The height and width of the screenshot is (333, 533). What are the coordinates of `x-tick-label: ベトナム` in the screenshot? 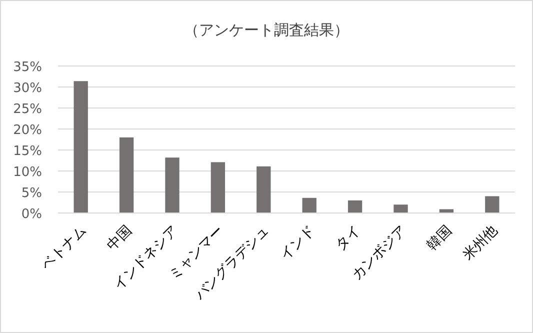 It's located at (64, 248).